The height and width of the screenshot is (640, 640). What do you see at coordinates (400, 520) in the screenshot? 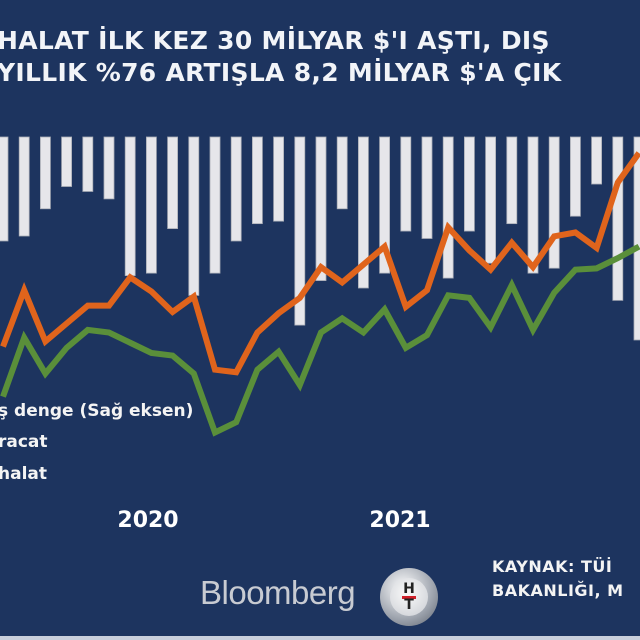
I see `x-tick-label-2021: 2021` at bounding box center [400, 520].